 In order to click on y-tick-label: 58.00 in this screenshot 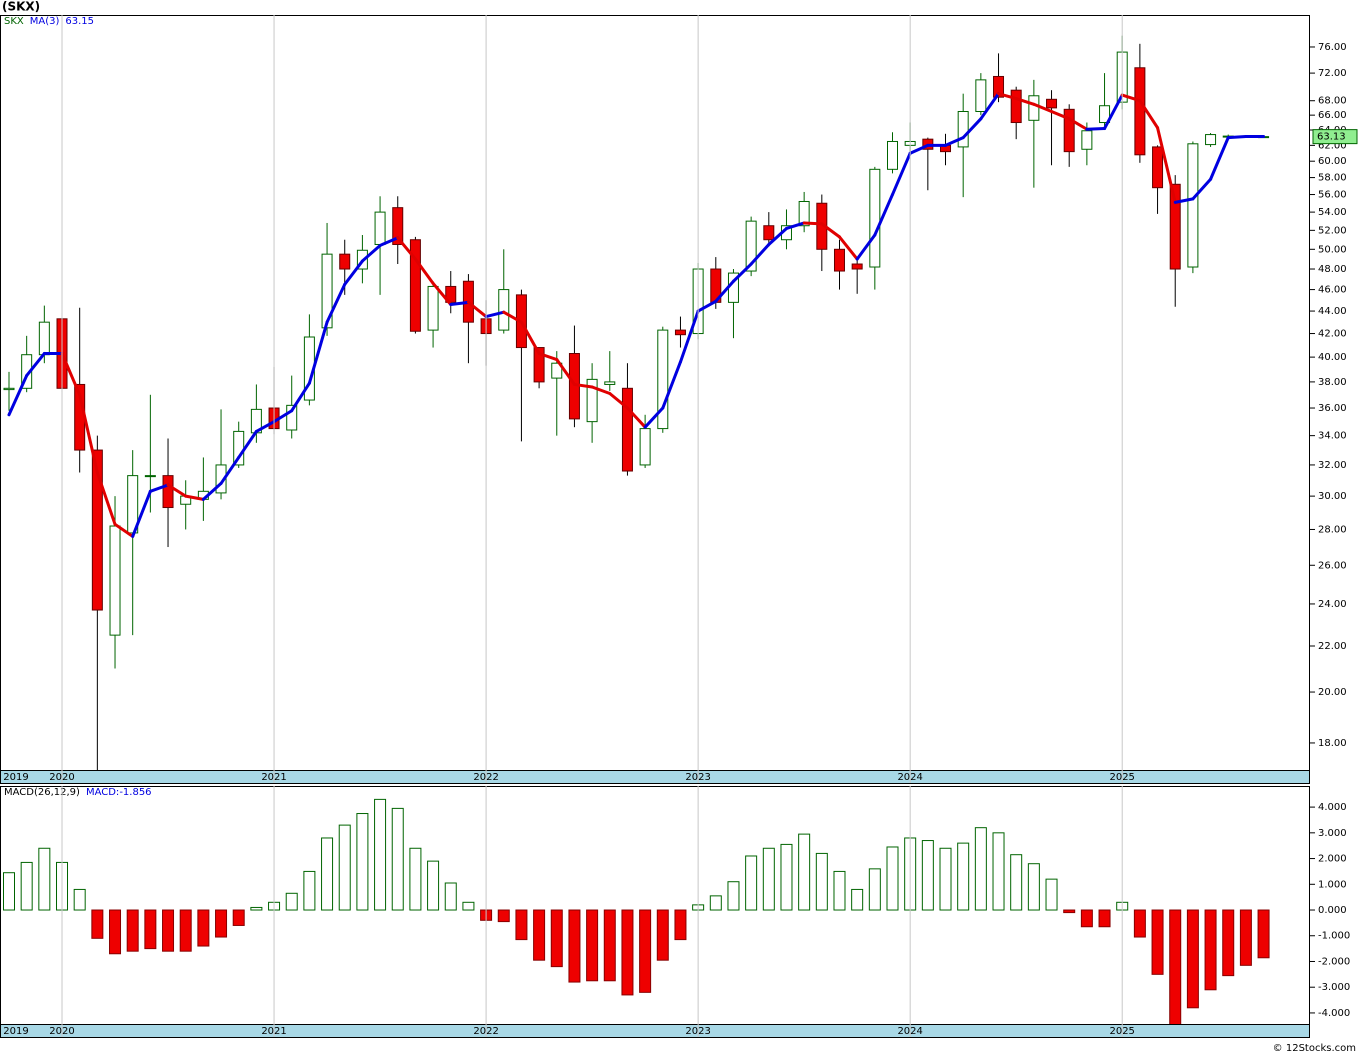, I will do `click(1332, 178)`.